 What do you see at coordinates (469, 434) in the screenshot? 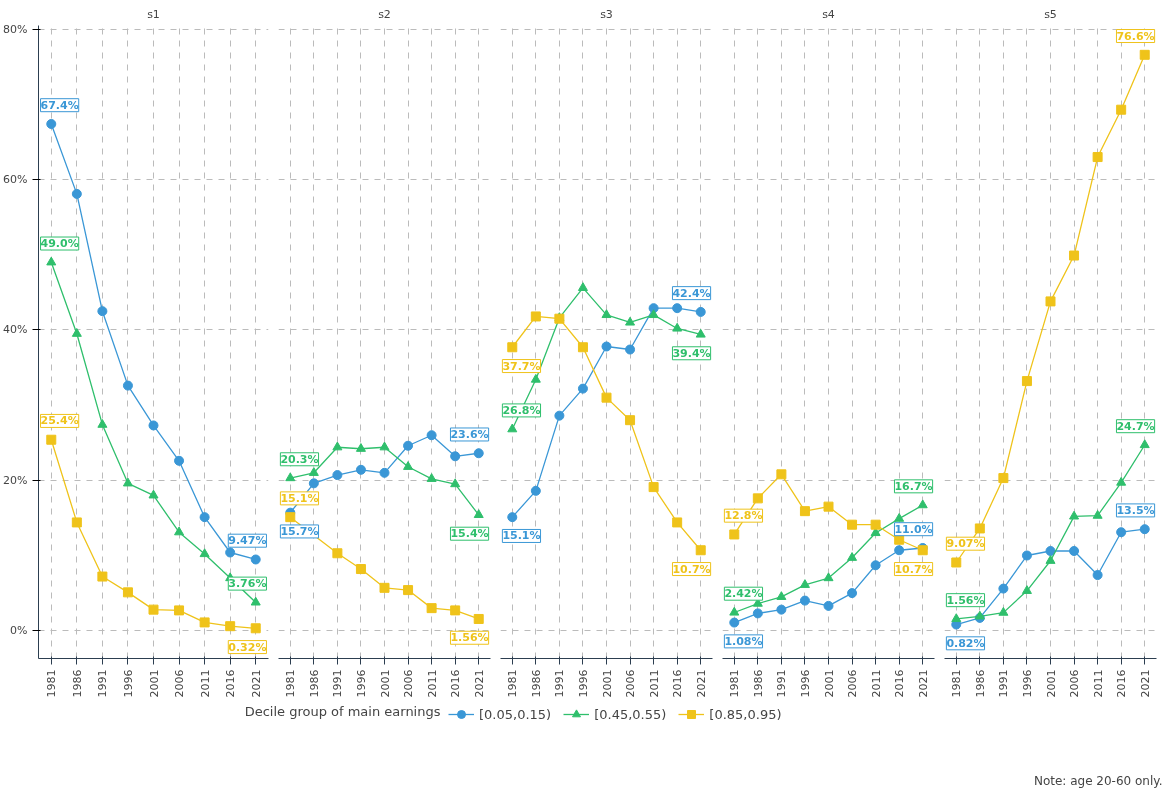
I see `data-label: 23.6%` at bounding box center [469, 434].